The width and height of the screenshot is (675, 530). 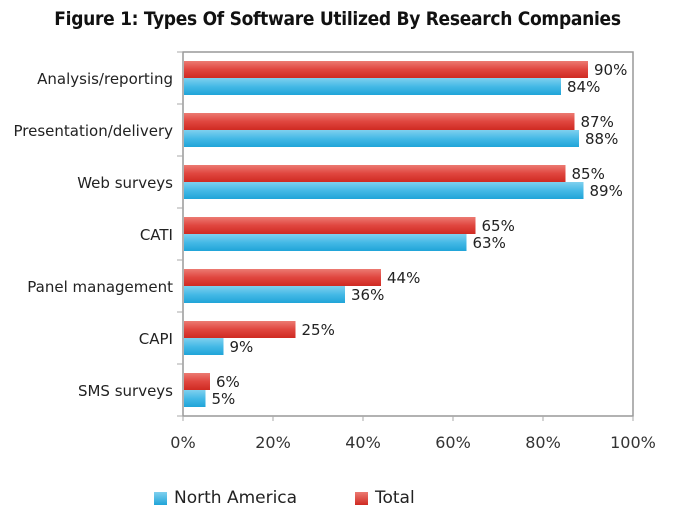 What do you see at coordinates (601, 139) in the screenshot?
I see `data-label: 88%` at bounding box center [601, 139].